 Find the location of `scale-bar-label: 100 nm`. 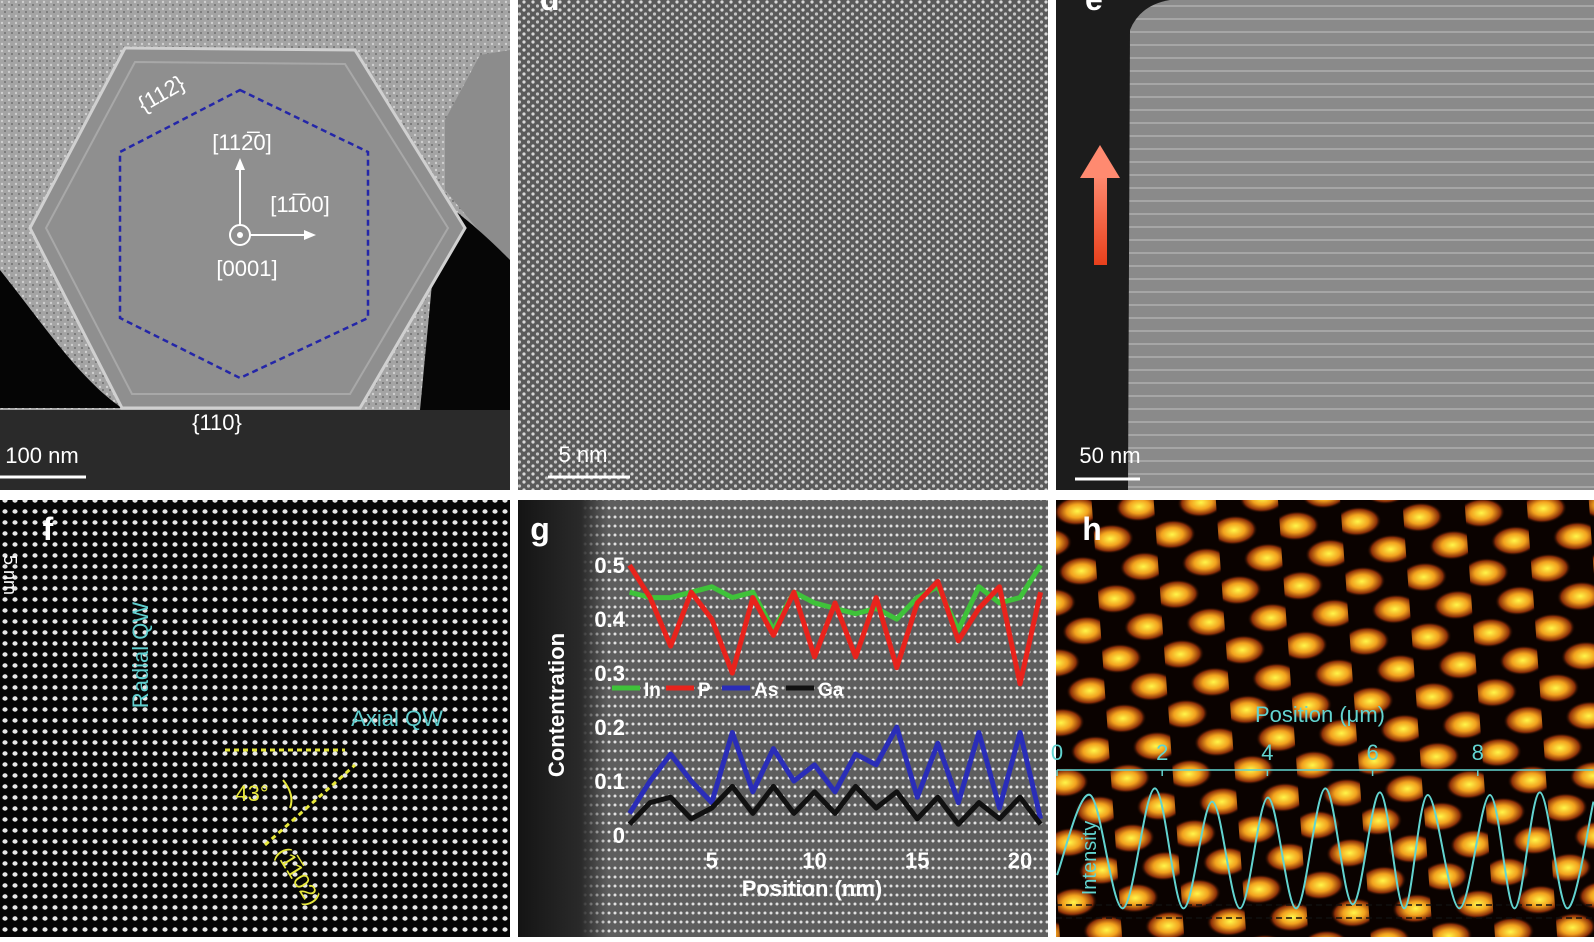

scale-bar-label: 100 nm is located at coordinates (41, 455).